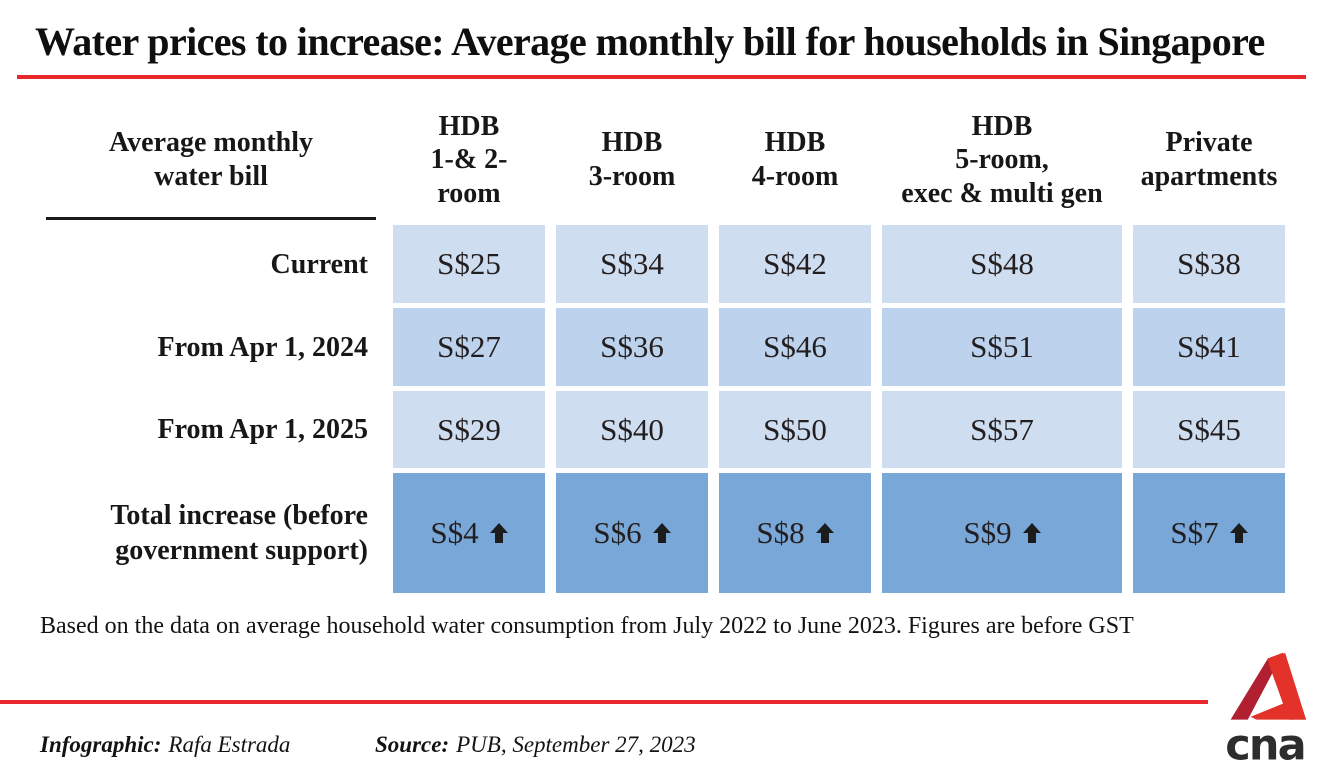  What do you see at coordinates (101, 744) in the screenshot?
I see `infographic-credit-label: Infographic:` at bounding box center [101, 744].